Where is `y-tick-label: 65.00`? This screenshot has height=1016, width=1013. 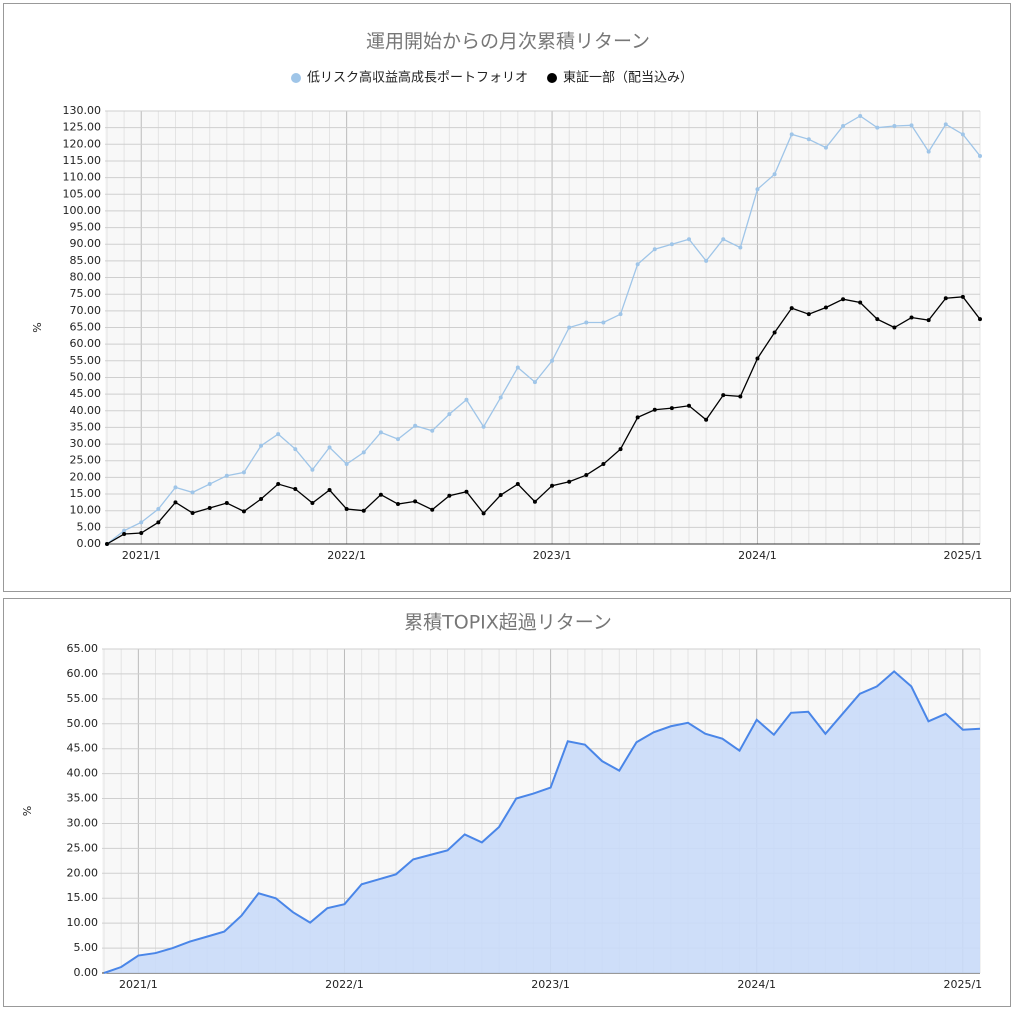 y-tick-label: 65.00 is located at coordinates (83, 648).